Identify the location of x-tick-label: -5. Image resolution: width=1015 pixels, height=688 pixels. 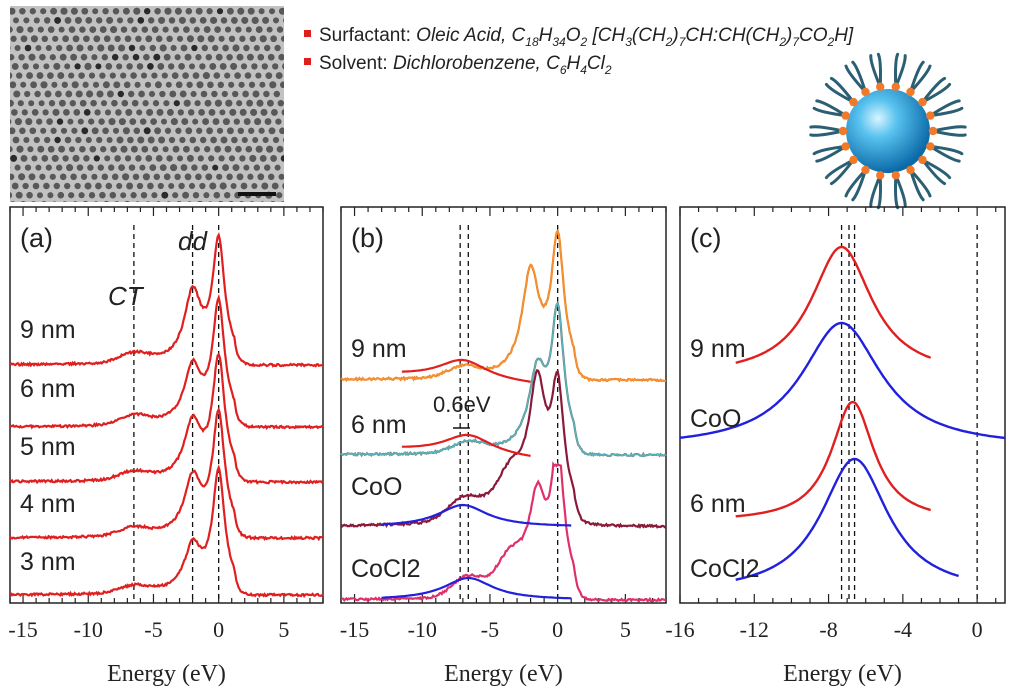
(153, 629).